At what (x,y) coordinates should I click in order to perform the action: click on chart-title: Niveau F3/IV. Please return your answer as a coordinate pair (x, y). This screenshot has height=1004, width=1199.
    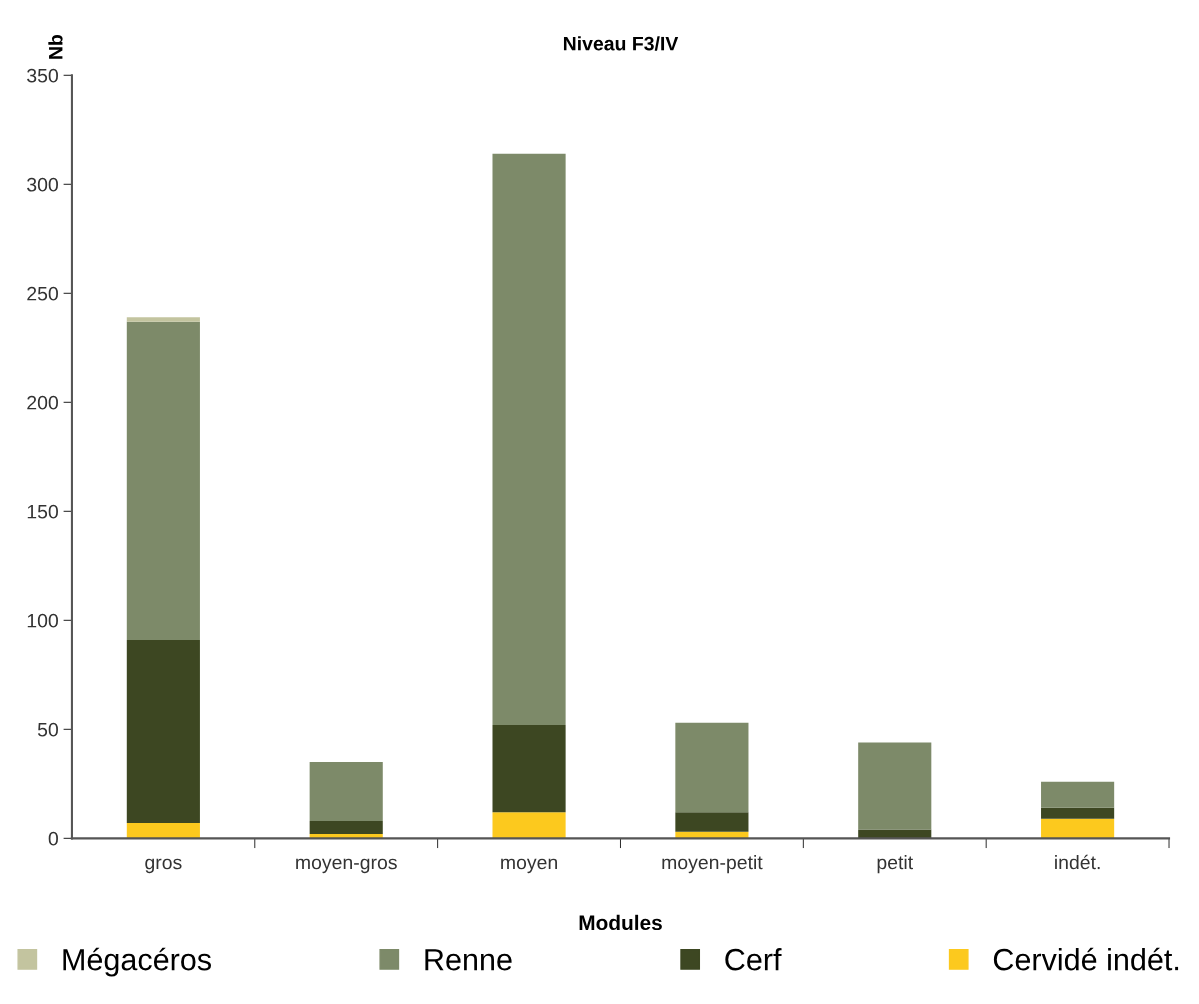
    Looking at the image, I should click on (621, 43).